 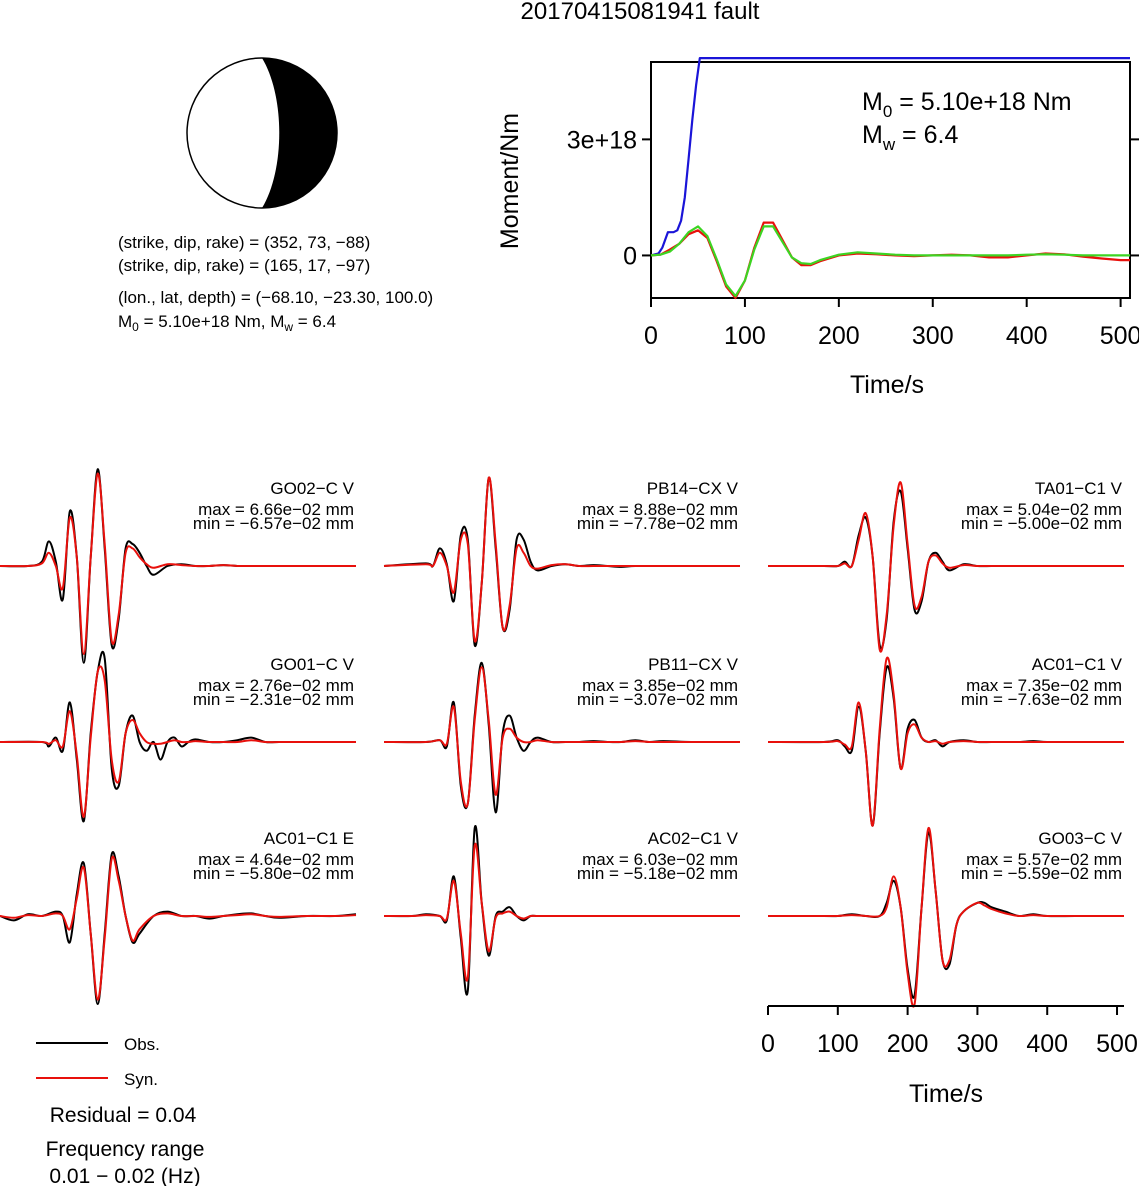 What do you see at coordinates (640, 12) in the screenshot?
I see `figure-title: 20170415081941 fault` at bounding box center [640, 12].